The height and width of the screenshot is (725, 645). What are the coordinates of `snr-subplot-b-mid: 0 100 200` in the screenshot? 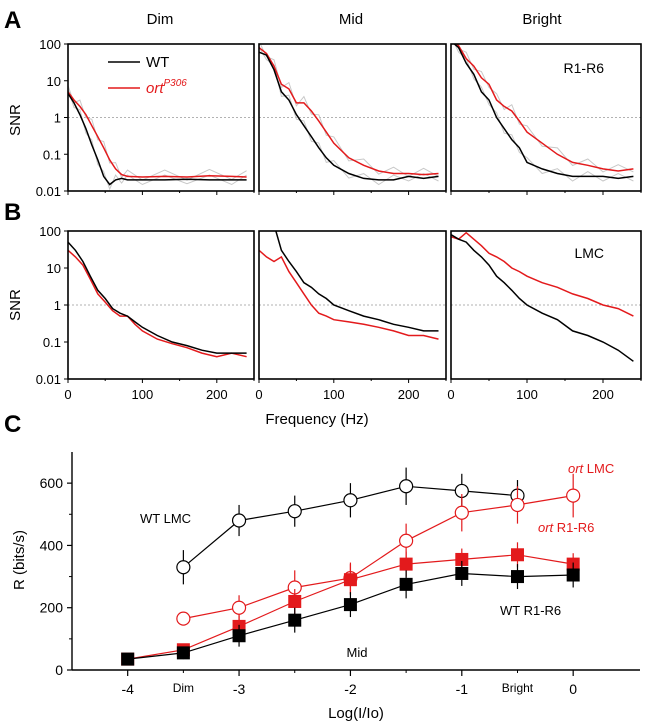 It's located at (351, 316).